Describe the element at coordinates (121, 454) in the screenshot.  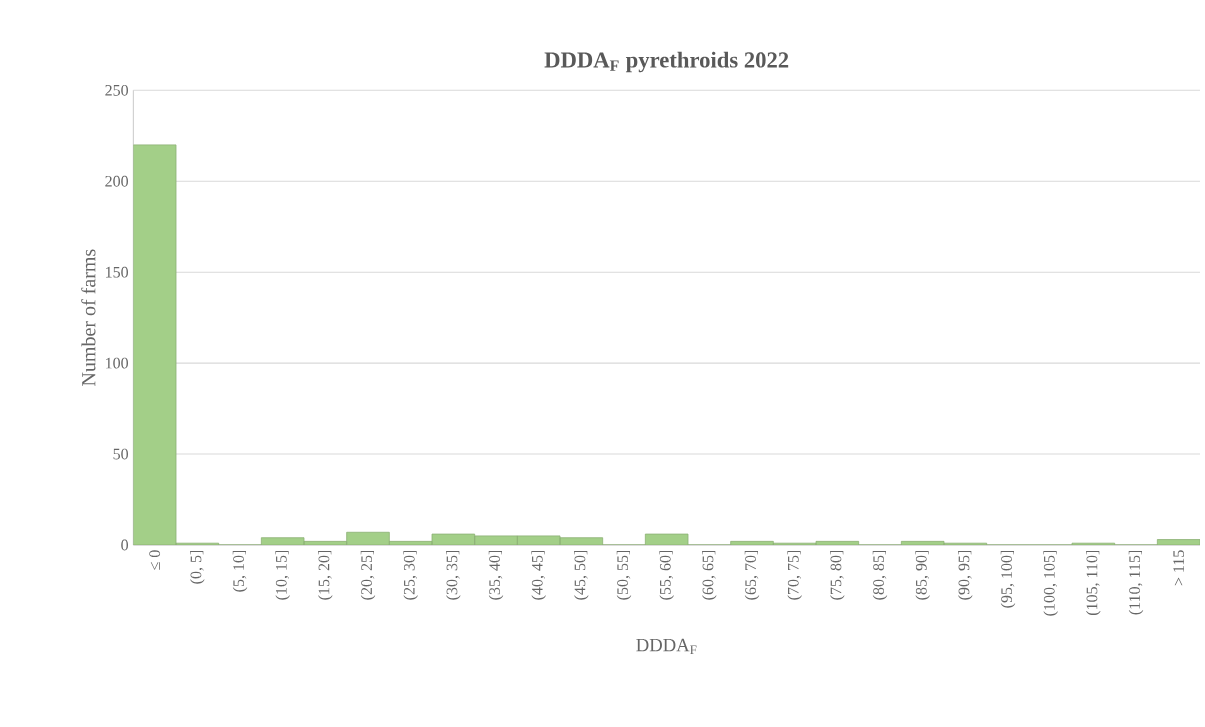
I see `y-tick-label: 50` at that location.